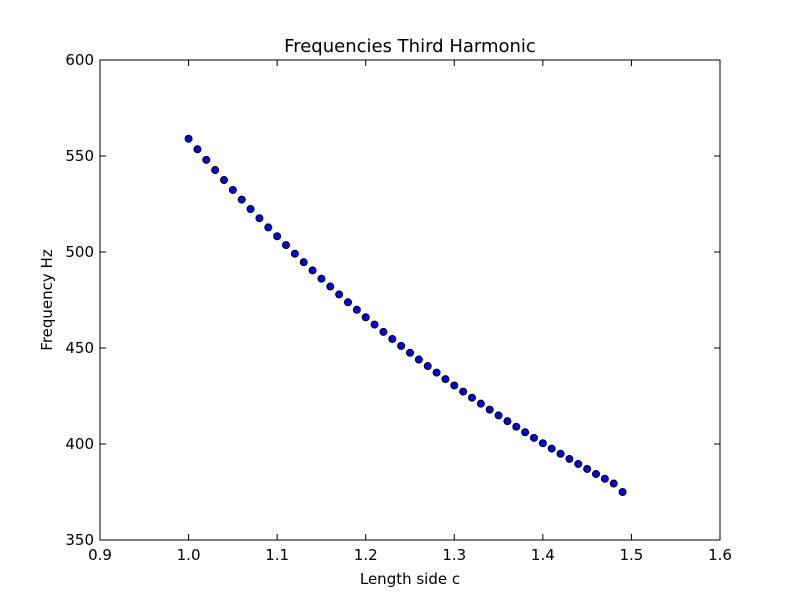  What do you see at coordinates (410, 46) in the screenshot?
I see `chart-title: Frequencies Third Harmonic` at bounding box center [410, 46].